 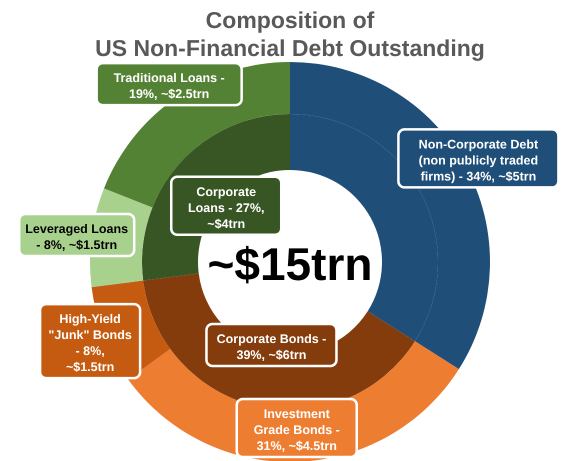 I want to click on slice-label: Traditional Loans - 19%, ~$2.5trn, so click(x=169, y=86).